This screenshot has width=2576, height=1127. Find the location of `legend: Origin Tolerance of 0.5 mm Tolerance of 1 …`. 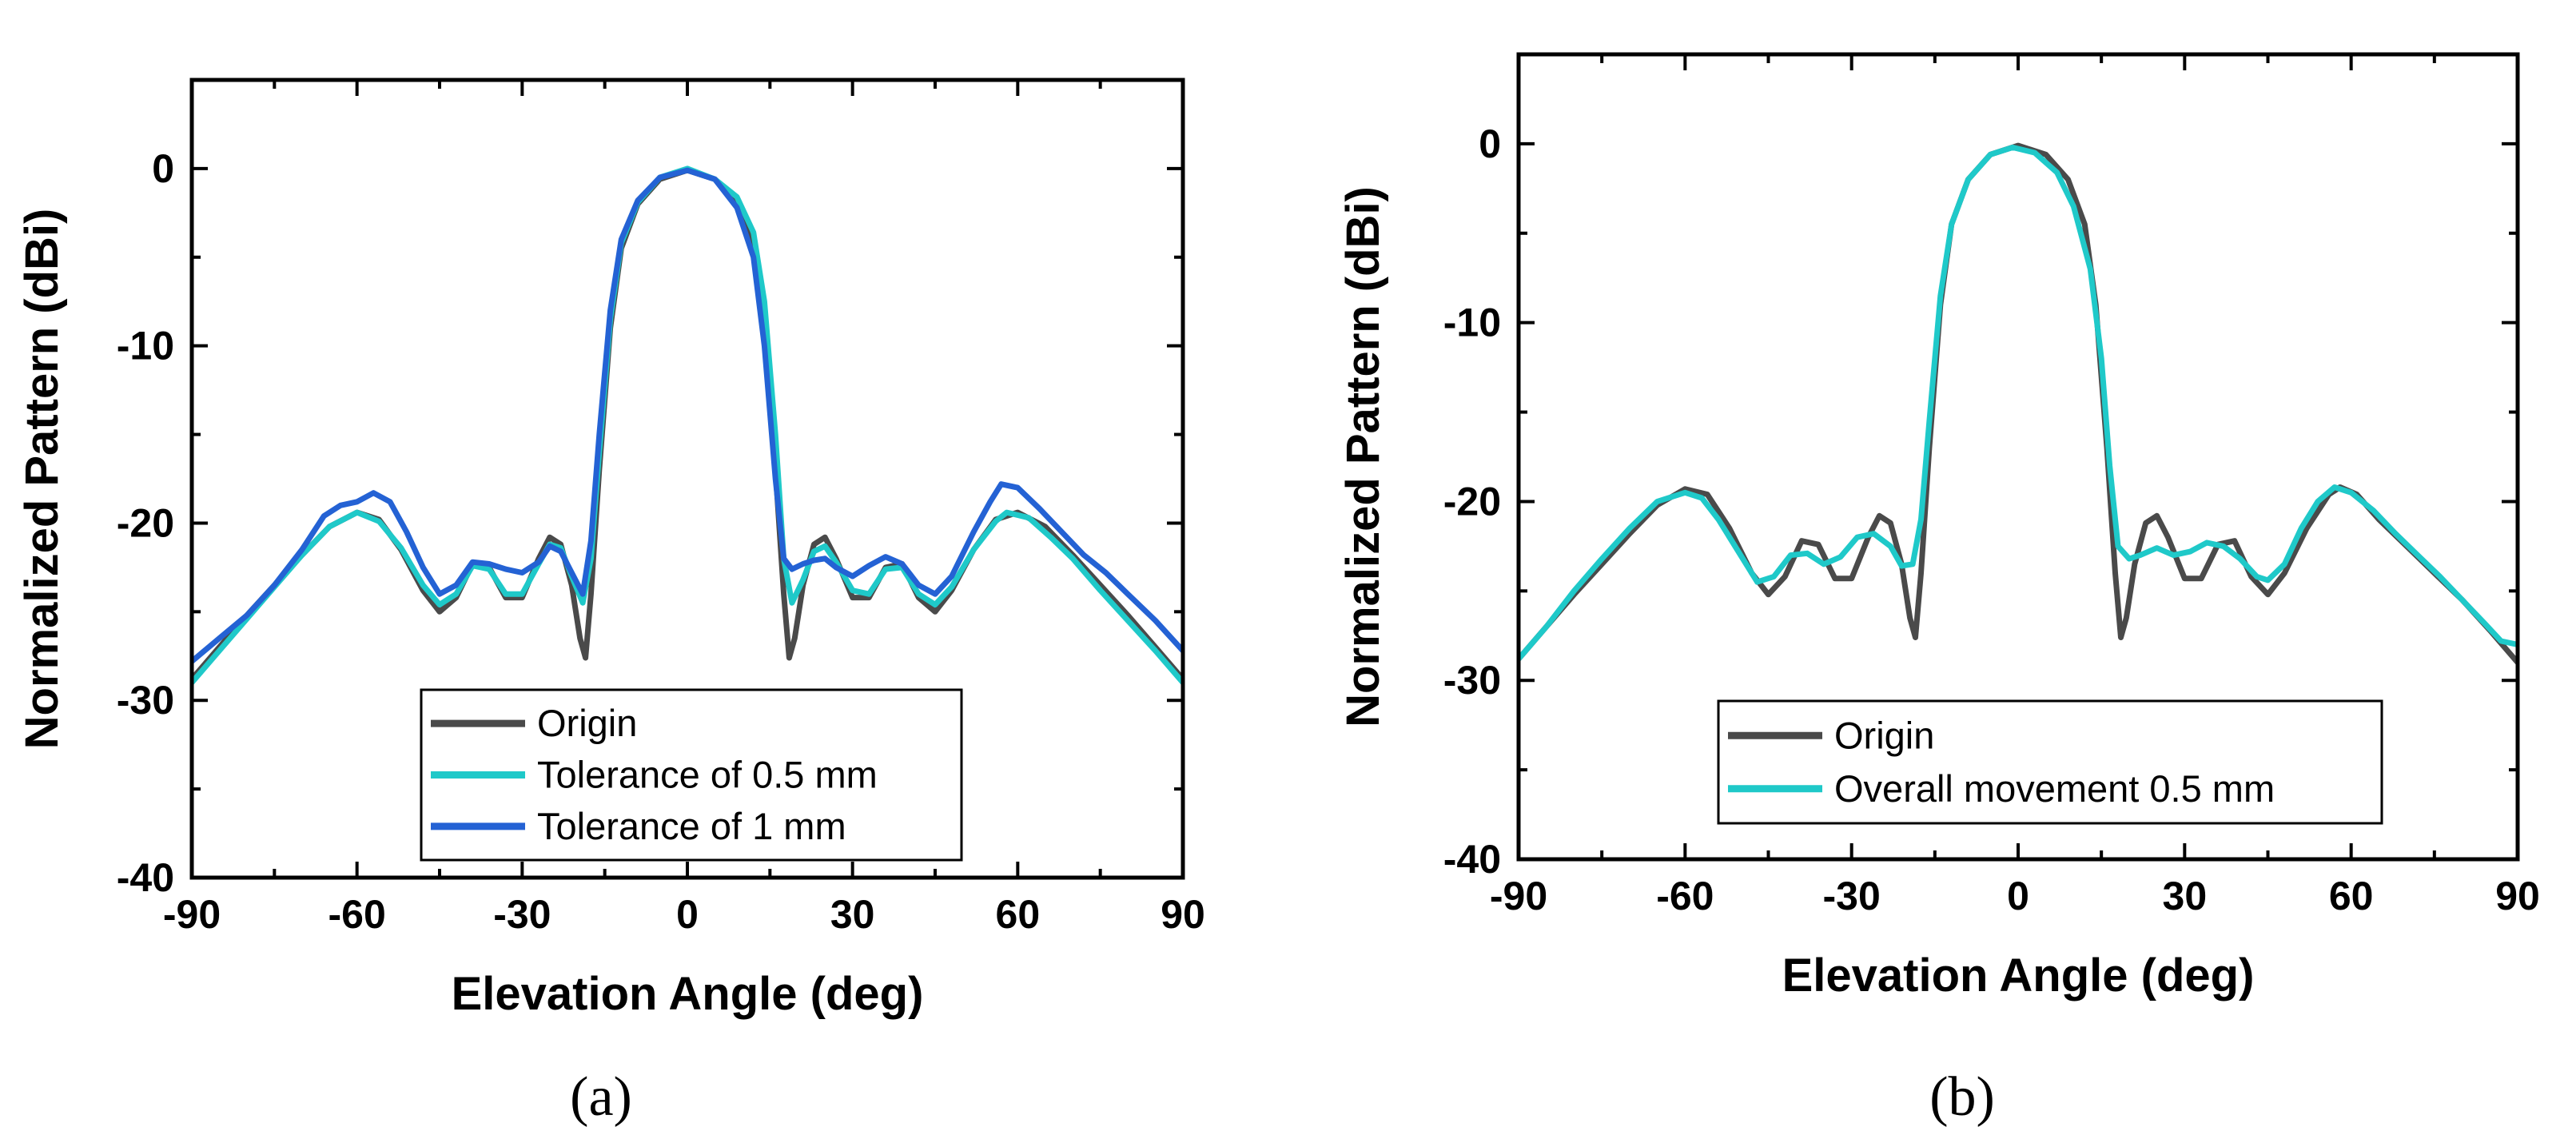

legend: Origin Tolerance of 0.5 mm Tolerance of 1 … is located at coordinates (691, 775).